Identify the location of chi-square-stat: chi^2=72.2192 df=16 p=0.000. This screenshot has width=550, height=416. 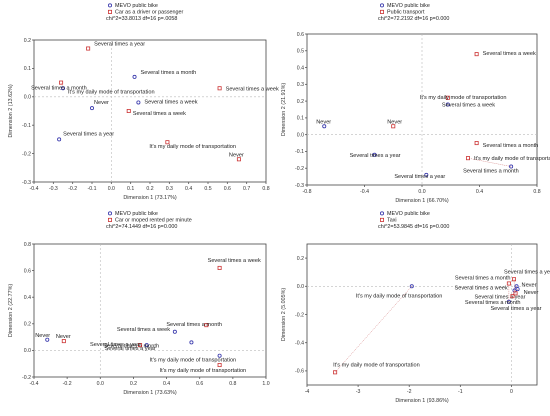
(413, 19).